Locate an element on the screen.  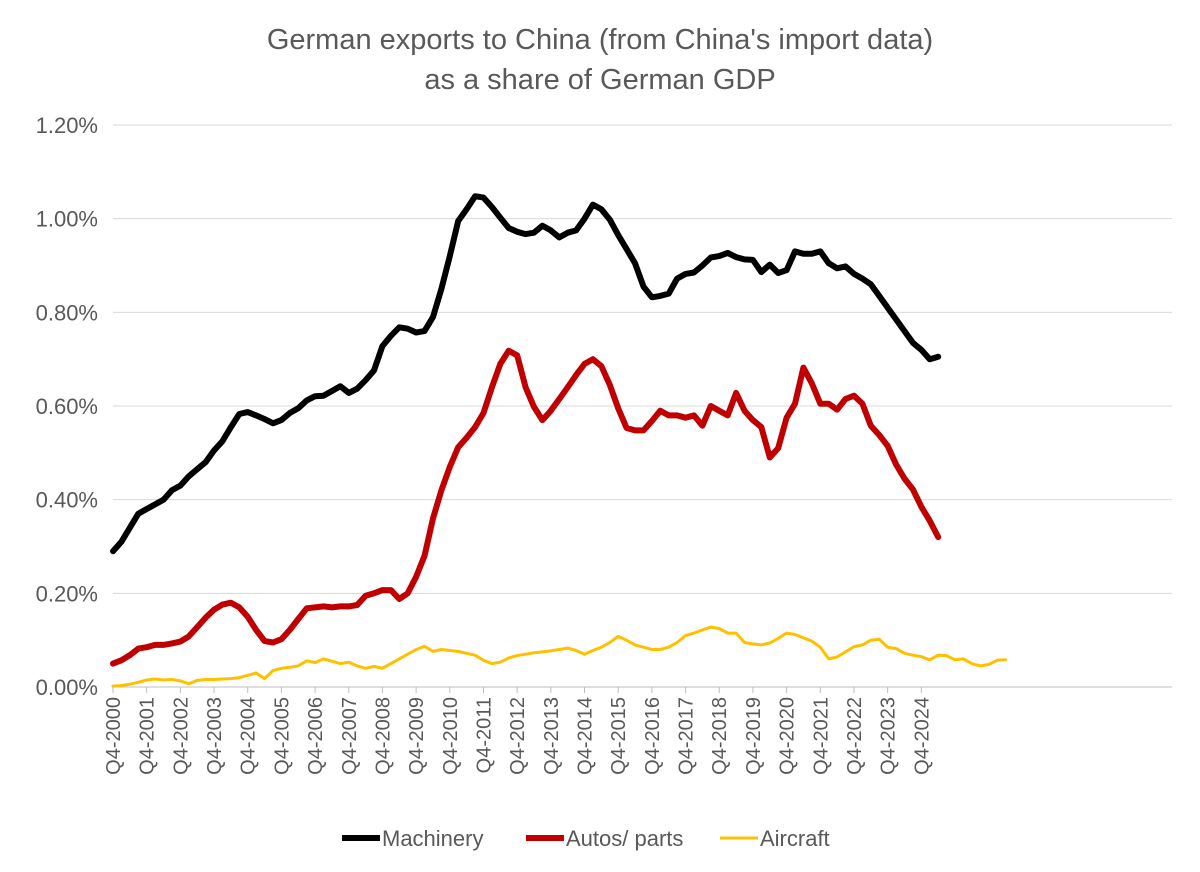
x-tick-label: Q4-2010 is located at coordinates (451, 736).